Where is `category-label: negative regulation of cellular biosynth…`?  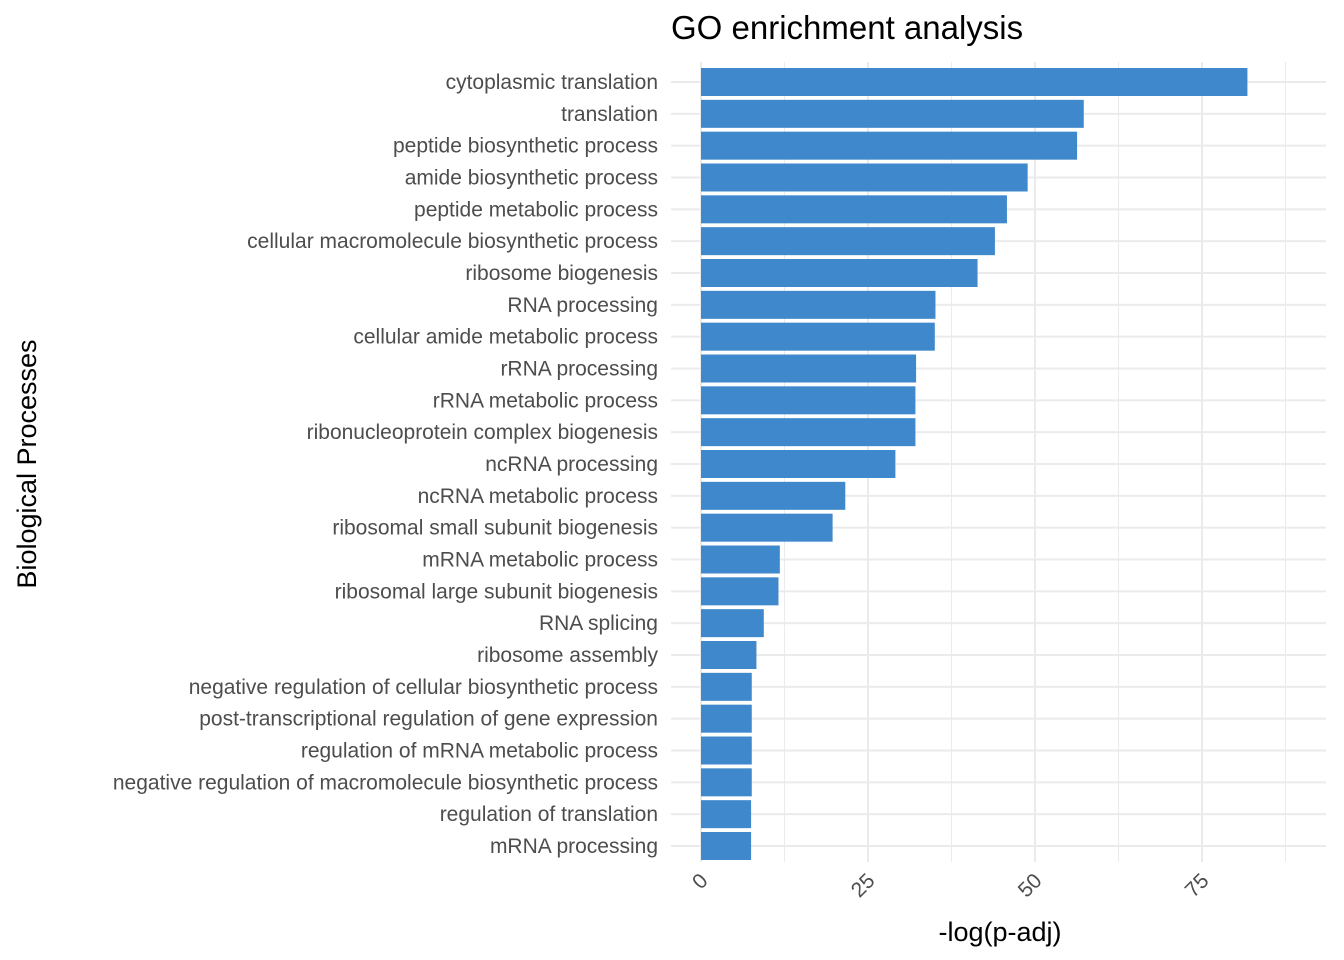
category-label: negative regulation of cellular biosynth… is located at coordinates (423, 687).